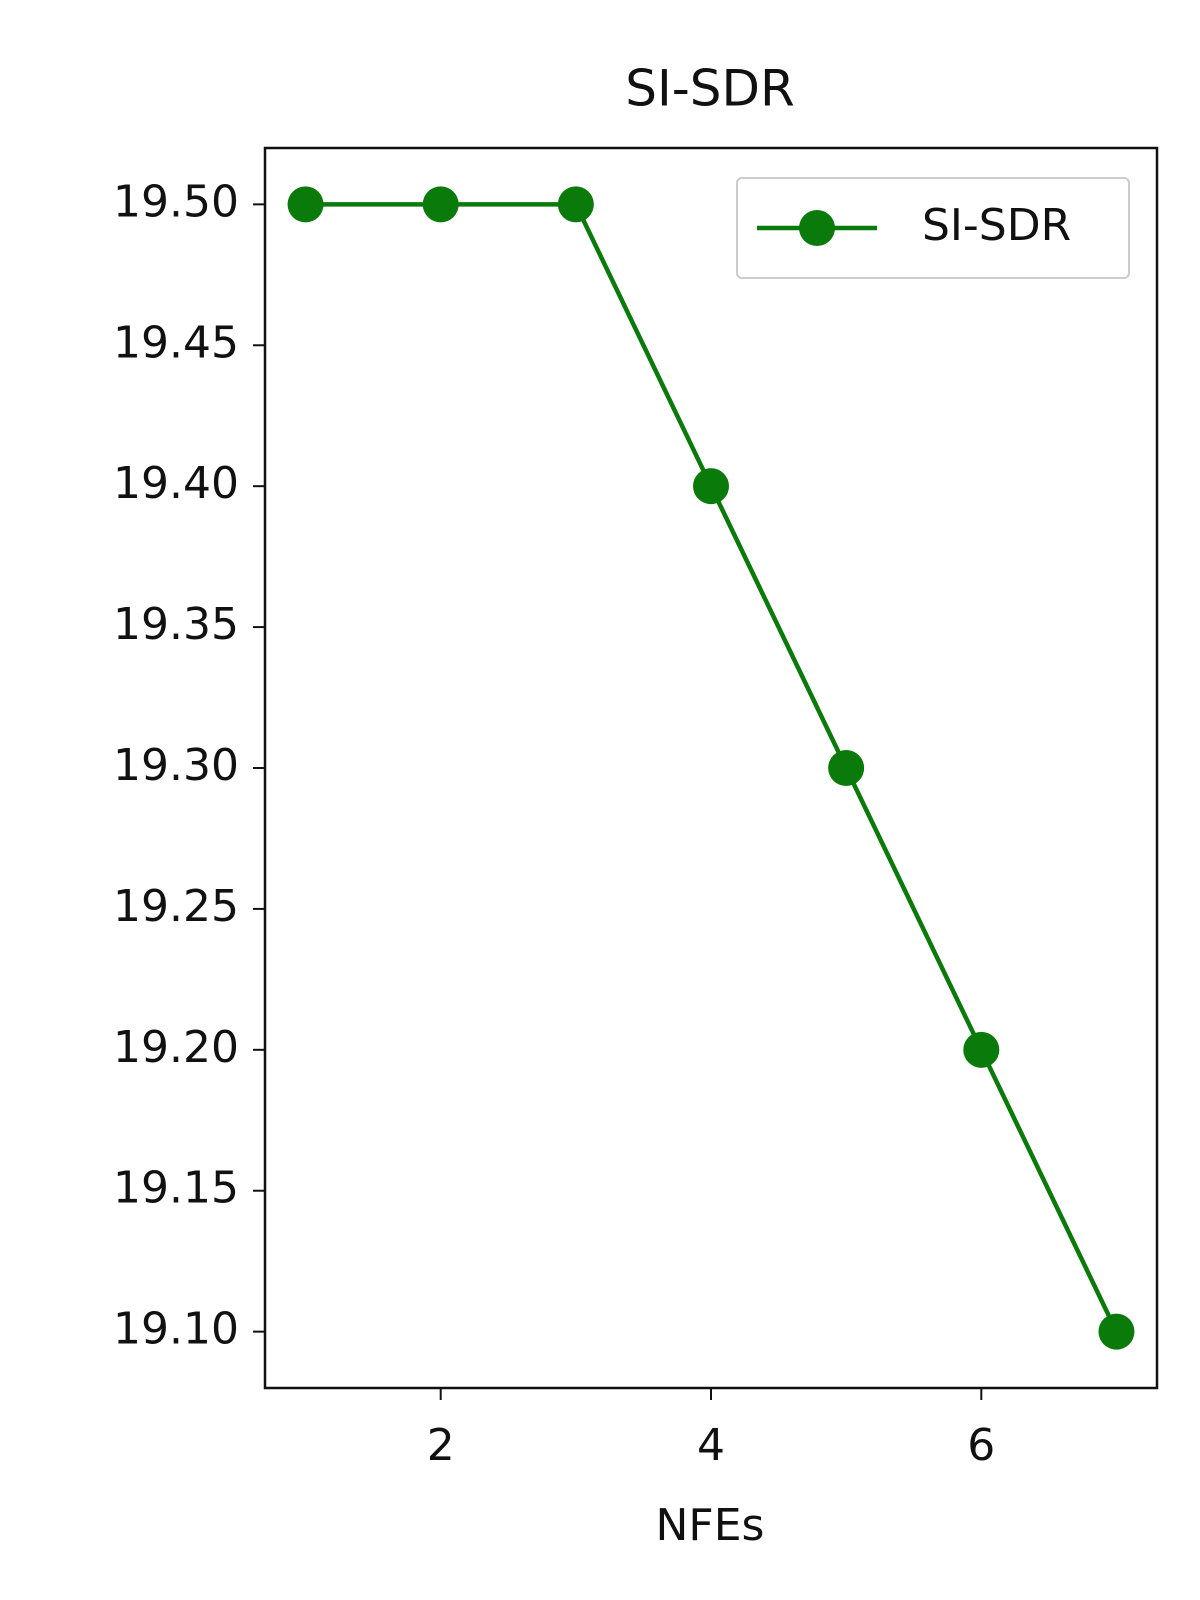 This screenshot has height=1600, width=1200. I want to click on y-tick-label: 19.35, so click(176, 624).